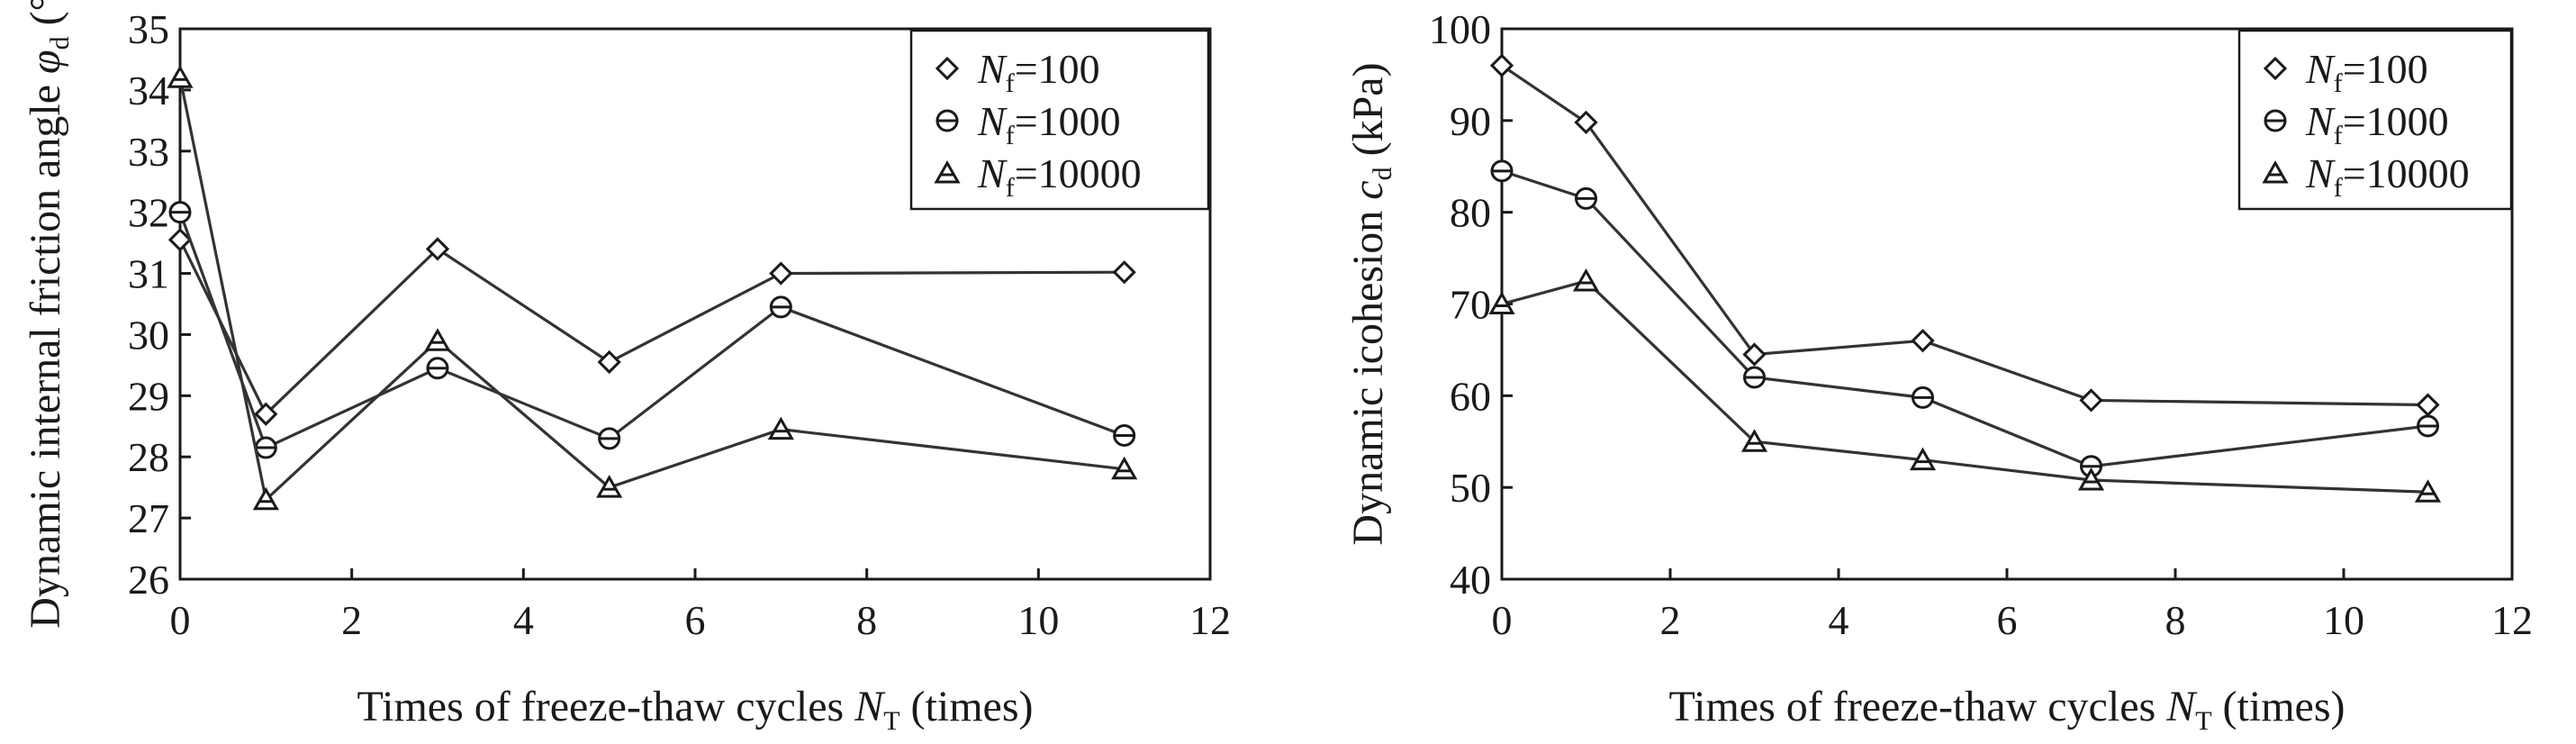  What do you see at coordinates (148, 457) in the screenshot?
I see `y-tick-label: 28` at bounding box center [148, 457].